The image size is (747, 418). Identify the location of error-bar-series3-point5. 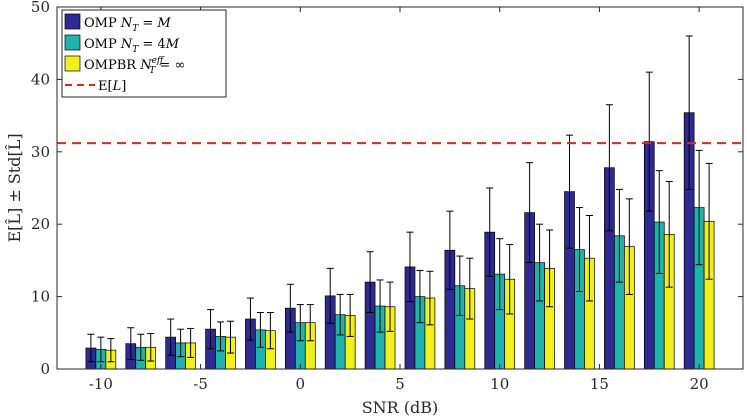
(270, 331).